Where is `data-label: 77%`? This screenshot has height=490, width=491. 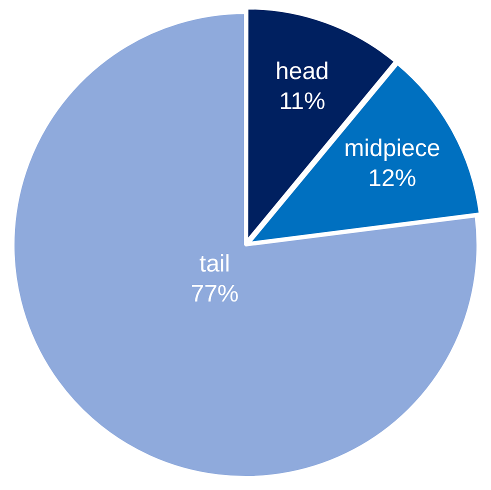 data-label: 77% is located at coordinates (214, 294).